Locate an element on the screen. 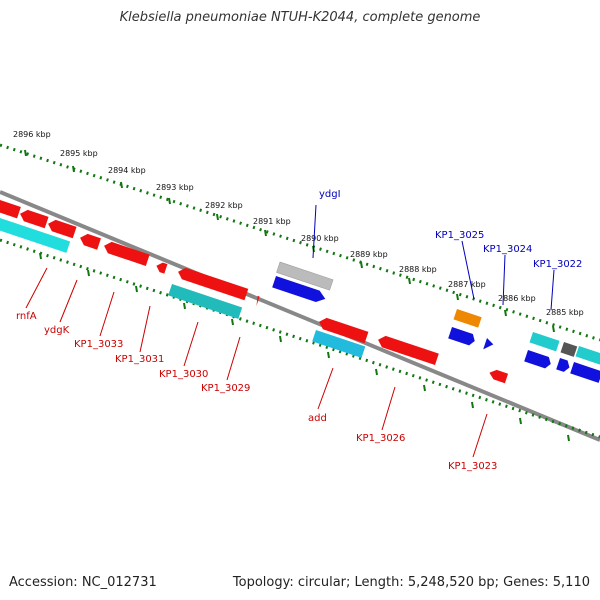 This screenshot has width=600, height=600. gene-cyan-edge is located at coordinates (587, 356).